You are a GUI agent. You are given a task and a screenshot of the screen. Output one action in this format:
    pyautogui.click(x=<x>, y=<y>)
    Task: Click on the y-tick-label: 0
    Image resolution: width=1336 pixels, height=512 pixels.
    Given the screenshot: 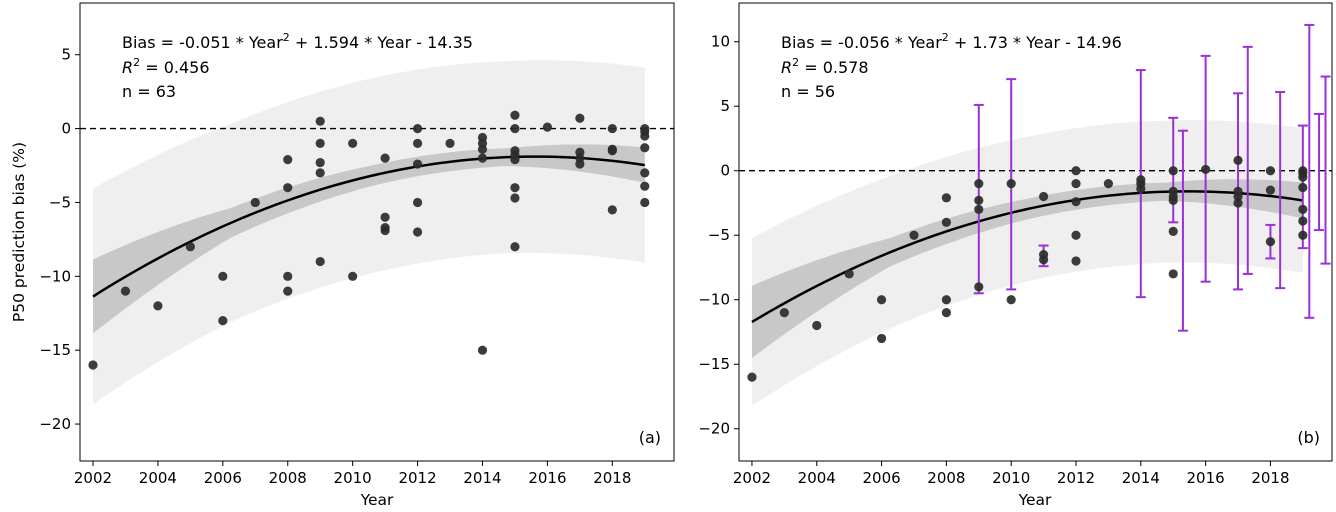 What is the action you would take?
    pyautogui.click(x=725, y=171)
    